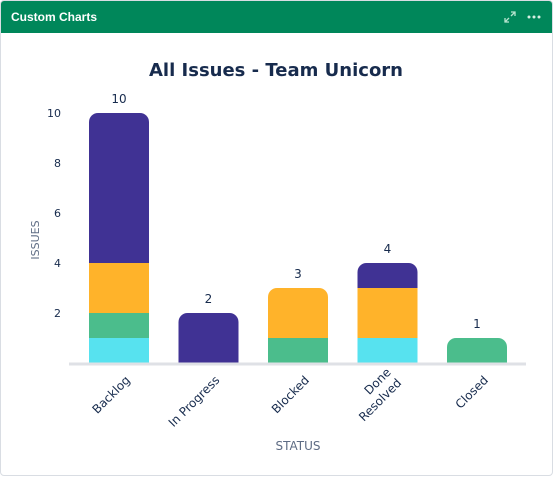 The image size is (553, 482). Describe the element at coordinates (118, 99) in the screenshot. I see `bar-total-label: 10` at that location.